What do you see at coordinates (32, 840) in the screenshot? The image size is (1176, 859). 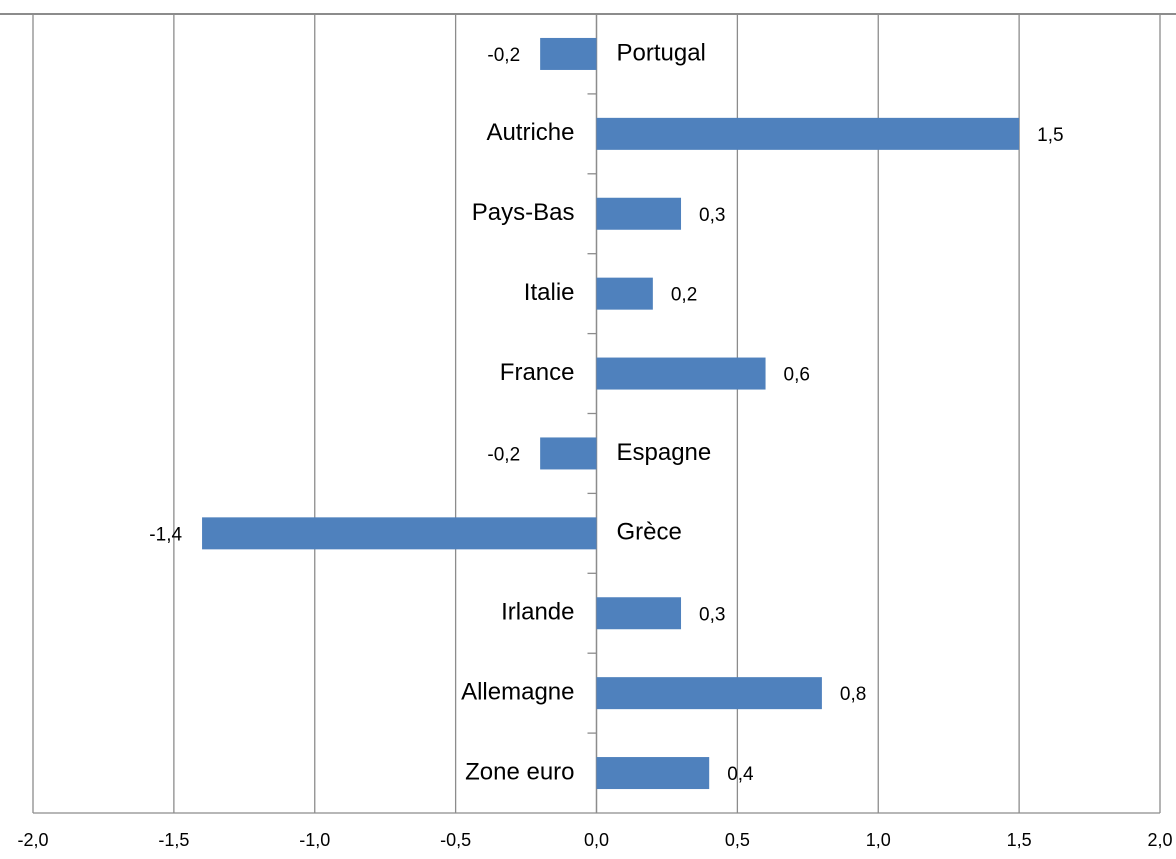 I see `x-tick-label: -2,0` at bounding box center [32, 840].